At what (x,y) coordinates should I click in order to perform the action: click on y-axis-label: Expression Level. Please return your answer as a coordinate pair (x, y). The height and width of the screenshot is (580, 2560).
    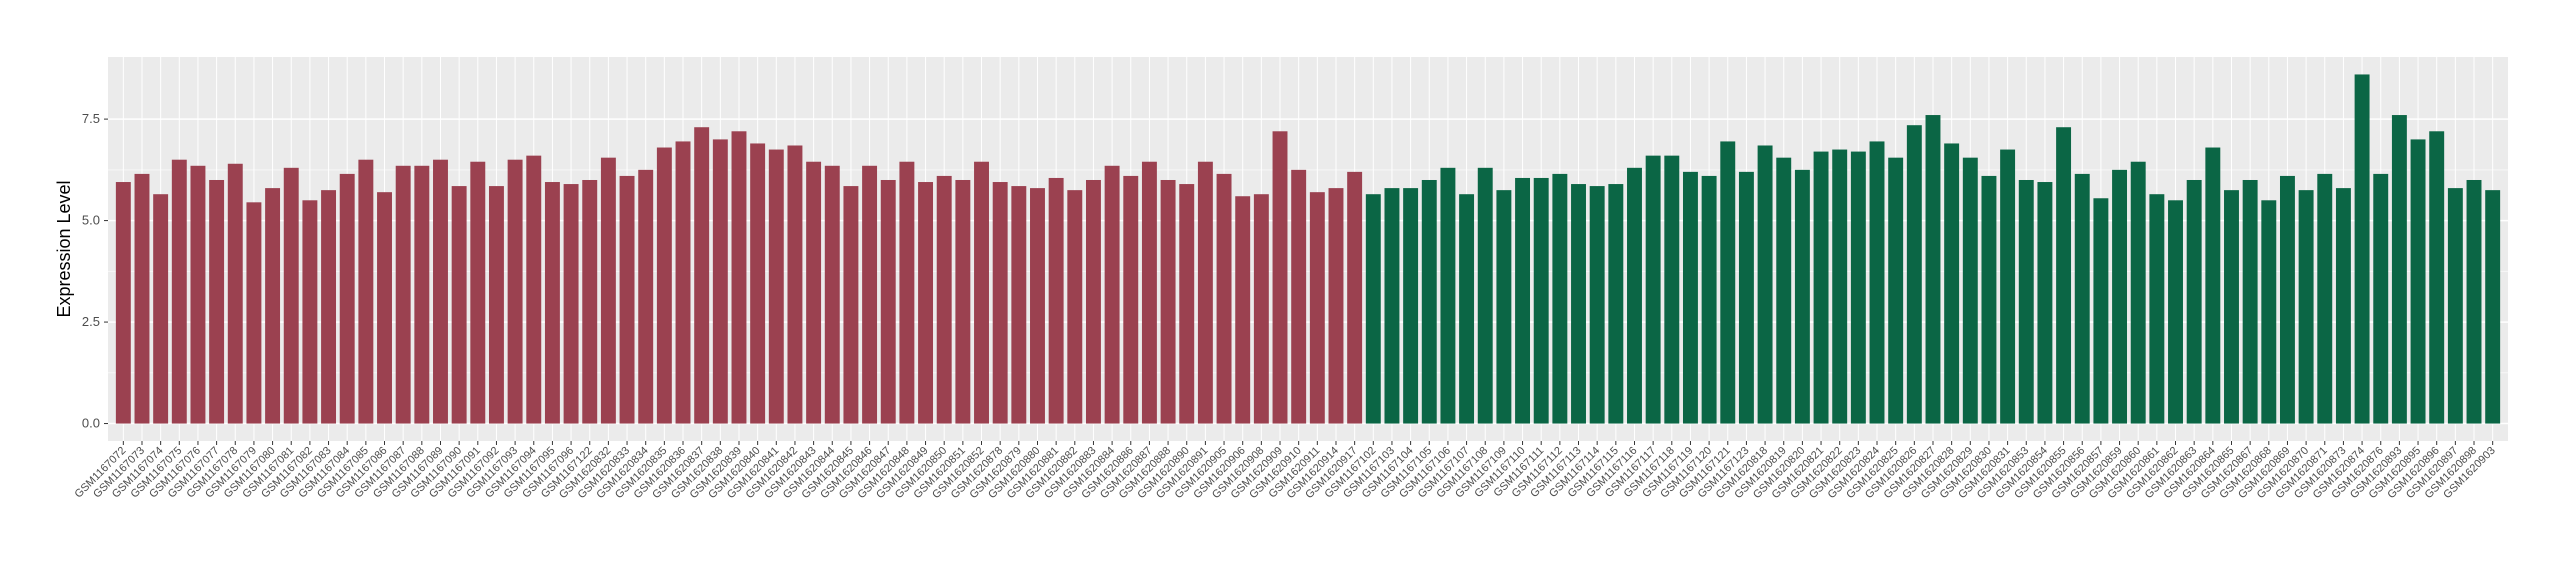
    Looking at the image, I should click on (64, 248).